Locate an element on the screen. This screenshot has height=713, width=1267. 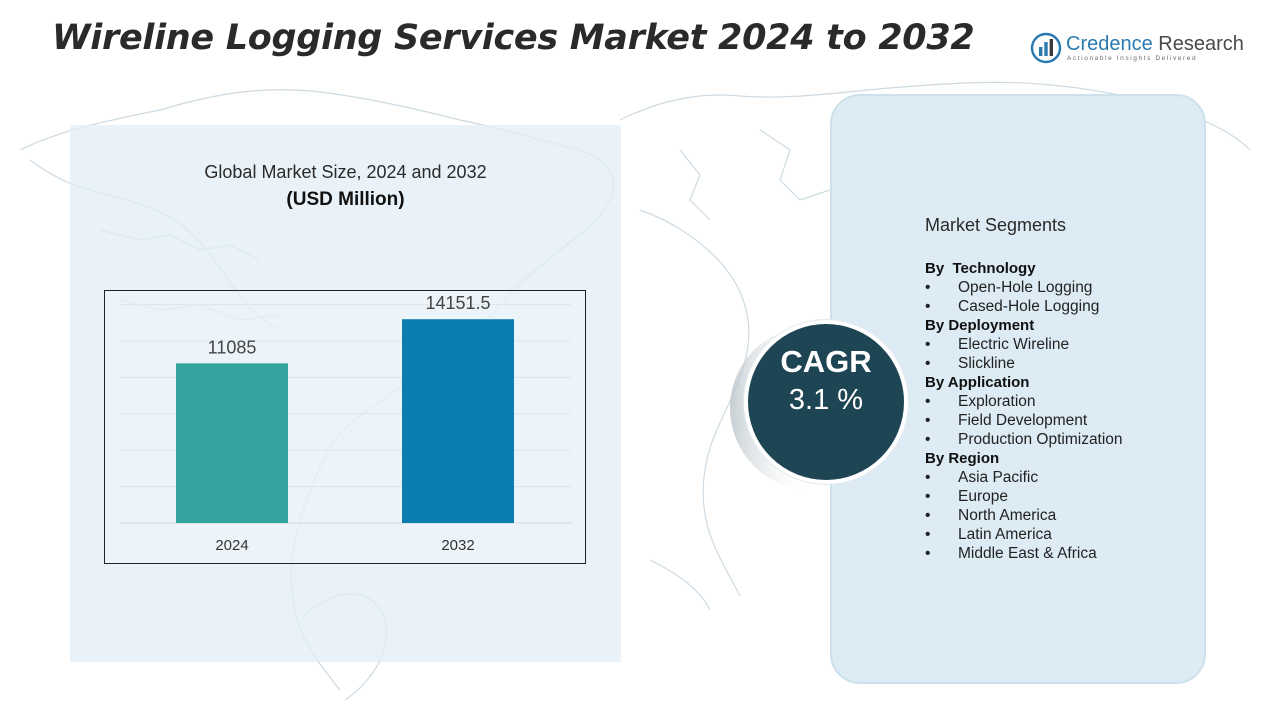
segment-item-label: Open-Hole Logging is located at coordinates (1025, 287).